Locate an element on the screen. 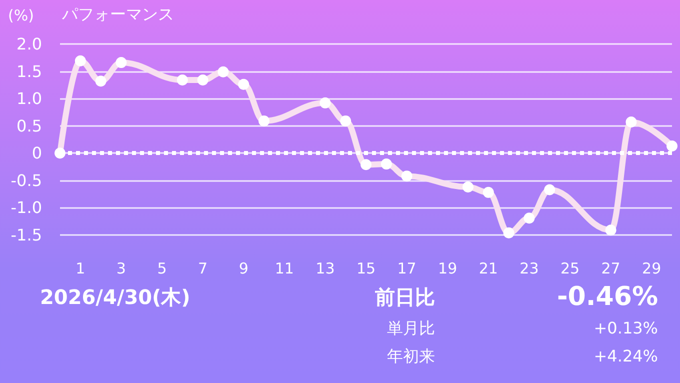 The image size is (680, 383). y-tick-label: 0 is located at coordinates (37, 153).